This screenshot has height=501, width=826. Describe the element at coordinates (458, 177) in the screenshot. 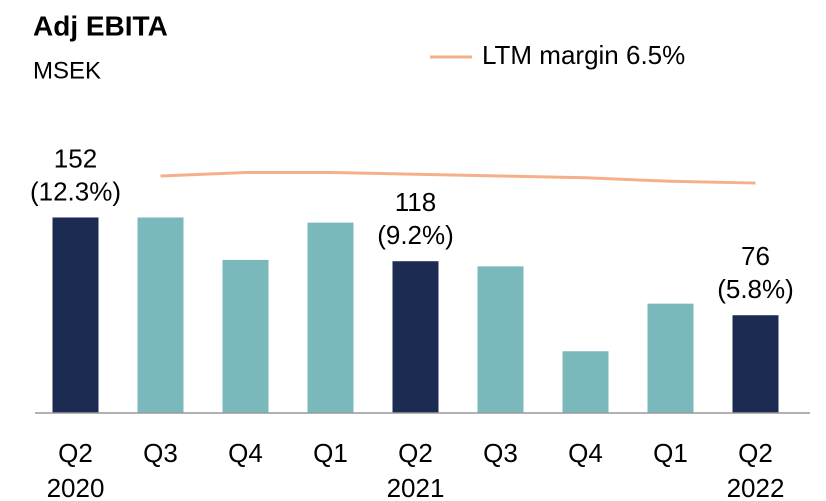

I see `ltm-line` at that location.